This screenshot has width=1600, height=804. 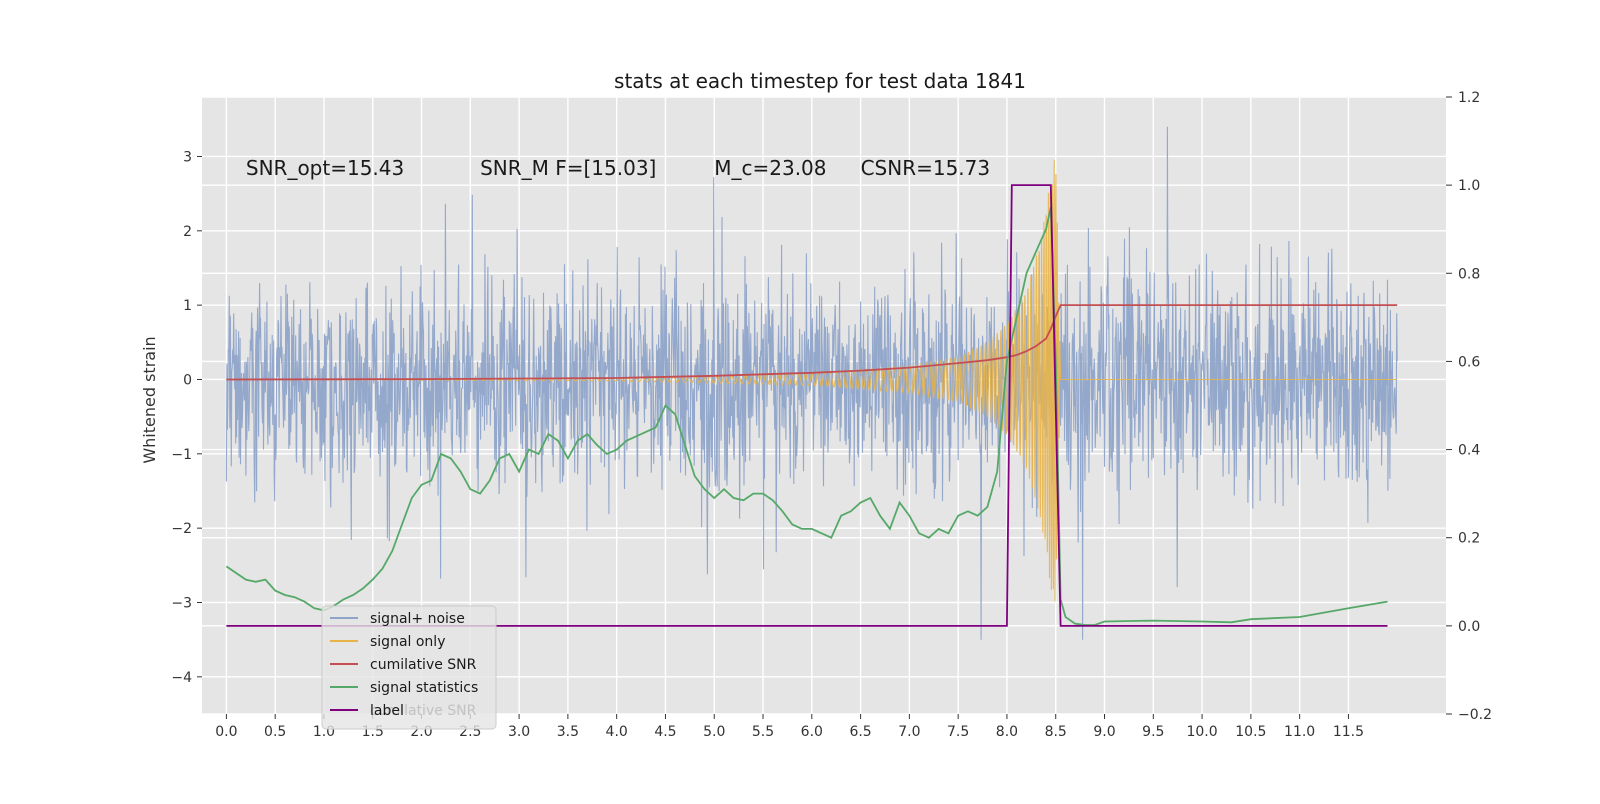 I want to click on x-tick-label: 7.0, so click(x=909, y=732).